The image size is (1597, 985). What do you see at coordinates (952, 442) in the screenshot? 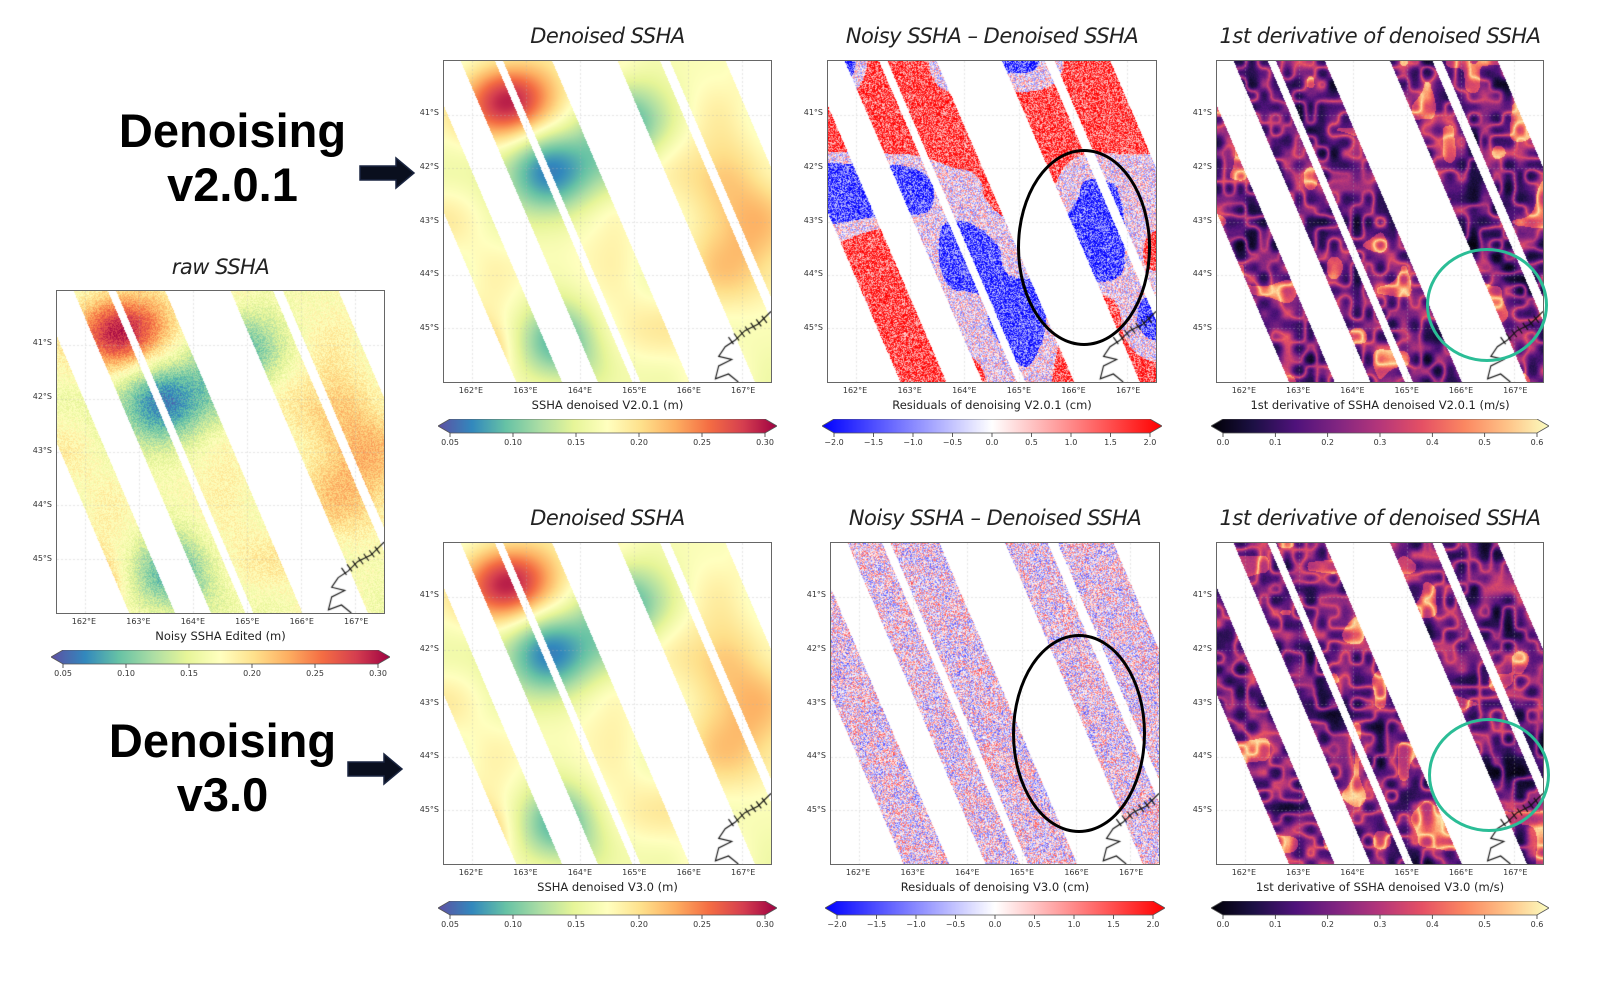
I see `colorbar-tick-label: −0.5` at bounding box center [952, 442].